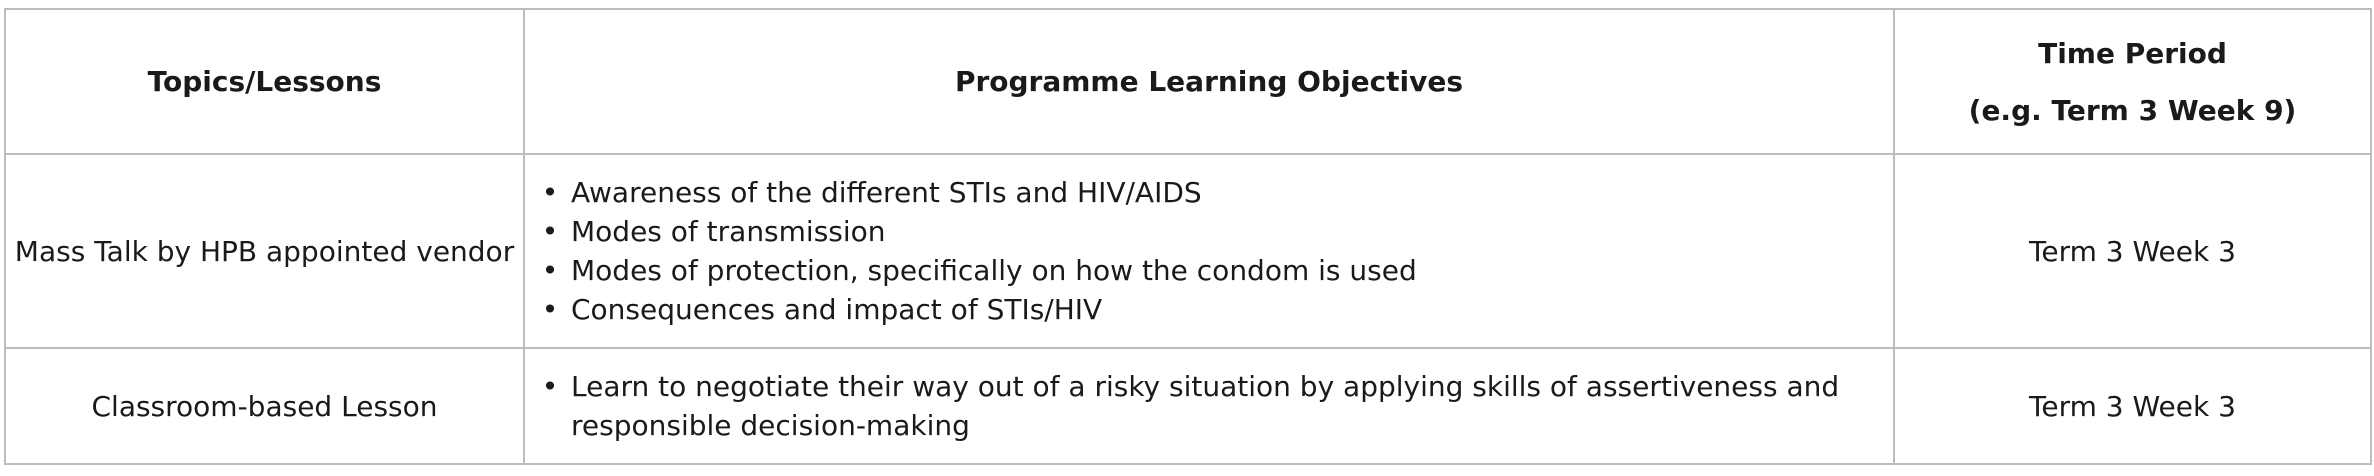 This screenshot has width=2374, height=476. What do you see at coordinates (2132, 81) in the screenshot?
I see `header-time-period: Time Period (e.g. Term 3 Week 9)` at bounding box center [2132, 81].